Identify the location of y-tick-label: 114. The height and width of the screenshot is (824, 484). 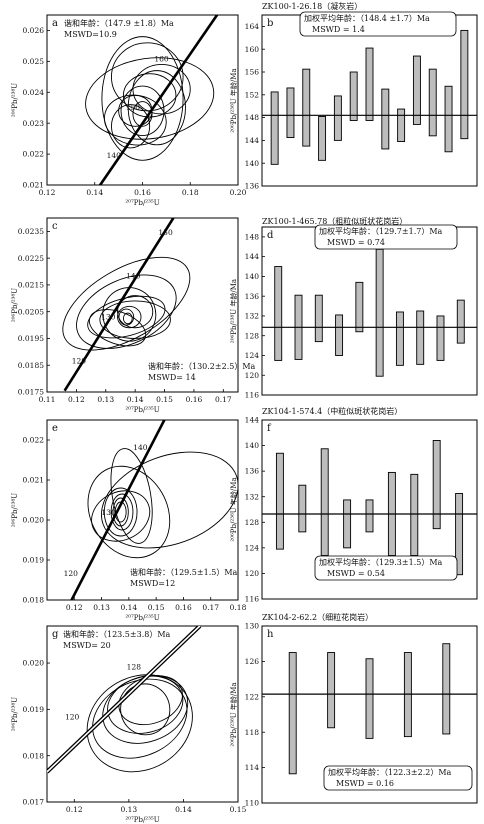
(252, 767).